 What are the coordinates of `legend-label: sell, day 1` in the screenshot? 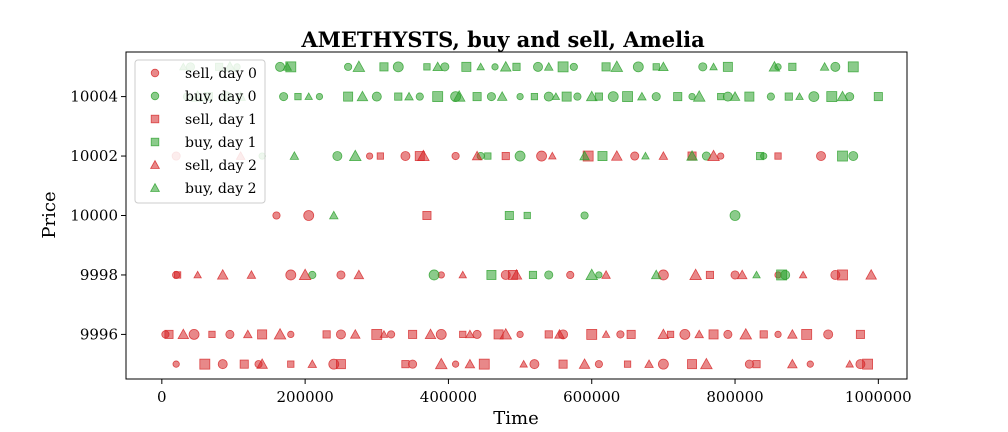 It's located at (221, 120).